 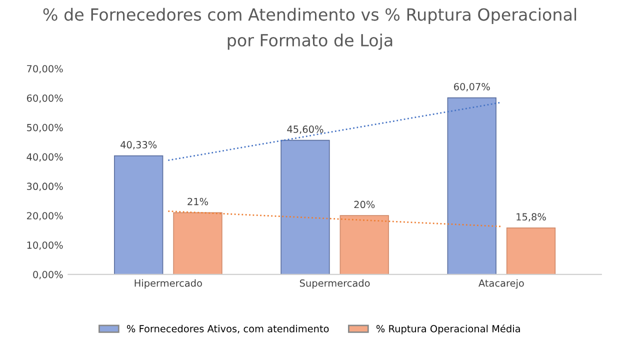 I want to click on x-tick-label: Atacarejo, so click(x=501, y=284).